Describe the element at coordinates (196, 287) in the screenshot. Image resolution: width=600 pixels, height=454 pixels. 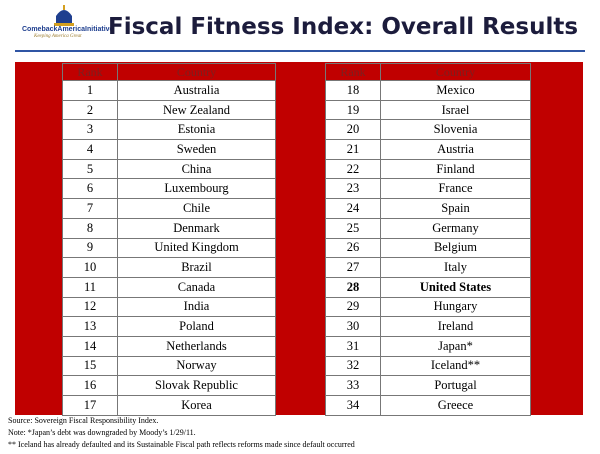
I see `country-cell: Canada` at that location.